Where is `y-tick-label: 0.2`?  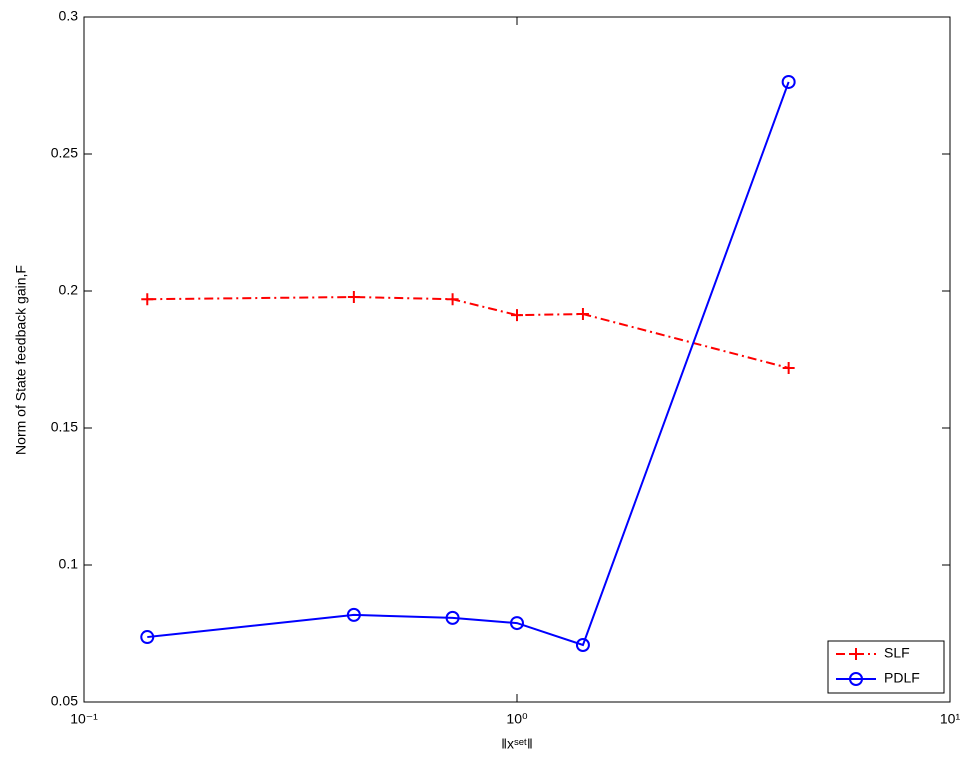 y-tick-label: 0.2 is located at coordinates (69, 290).